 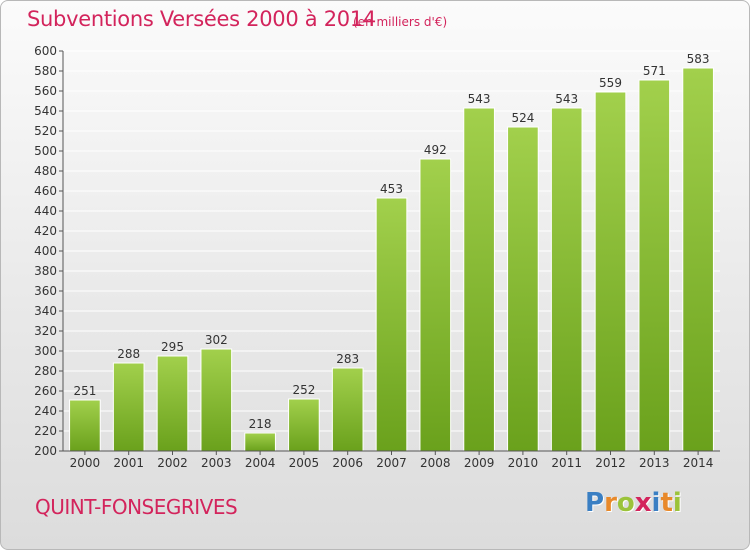 What do you see at coordinates (45, 111) in the screenshot?
I see `y-tick-label: 540` at bounding box center [45, 111].